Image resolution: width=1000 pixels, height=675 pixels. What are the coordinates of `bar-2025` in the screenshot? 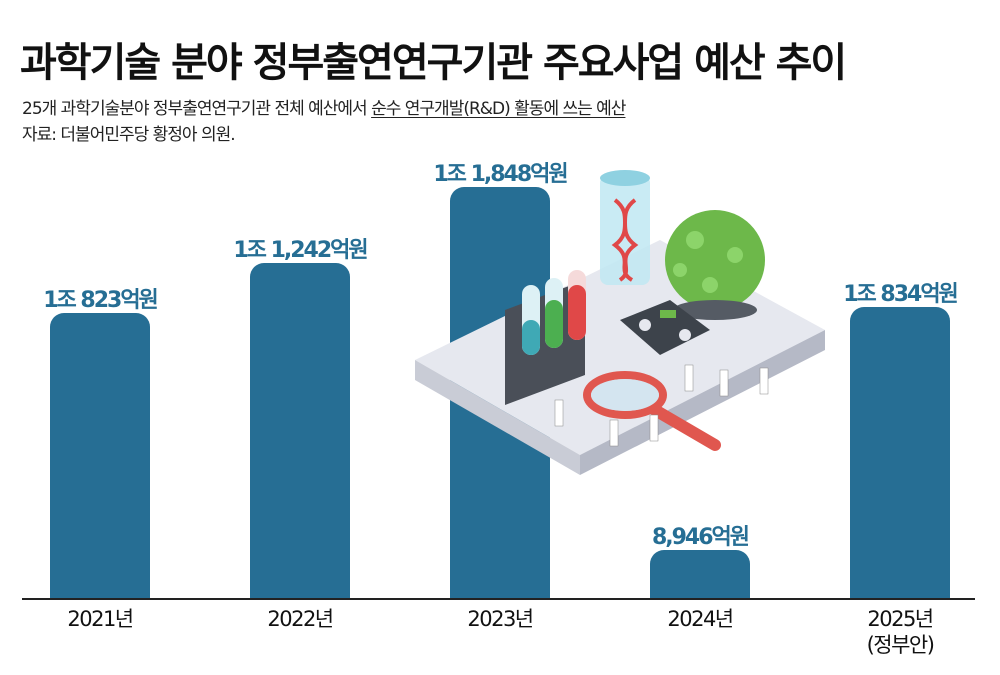 It's located at (900, 452).